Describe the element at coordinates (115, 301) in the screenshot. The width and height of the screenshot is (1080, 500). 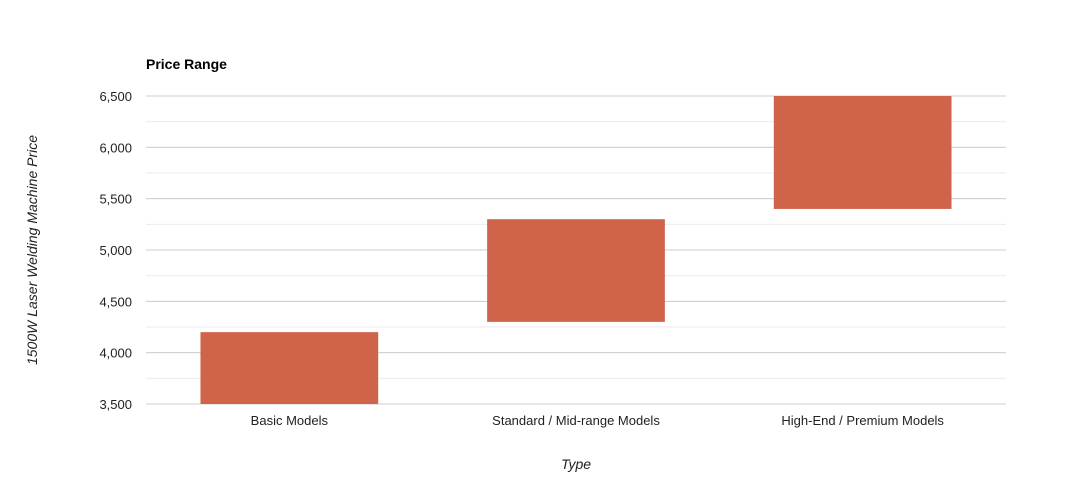
I see `y-tick-label: 4,500` at that location.